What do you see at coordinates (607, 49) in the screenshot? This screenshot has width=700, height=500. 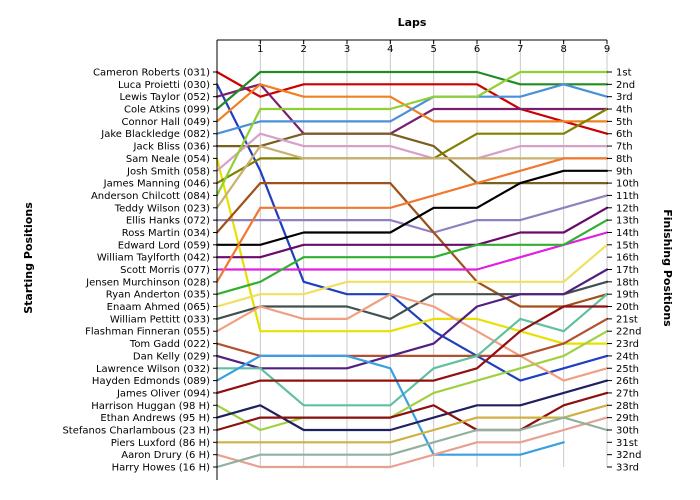 I see `lap-tick-label: 9` at bounding box center [607, 49].